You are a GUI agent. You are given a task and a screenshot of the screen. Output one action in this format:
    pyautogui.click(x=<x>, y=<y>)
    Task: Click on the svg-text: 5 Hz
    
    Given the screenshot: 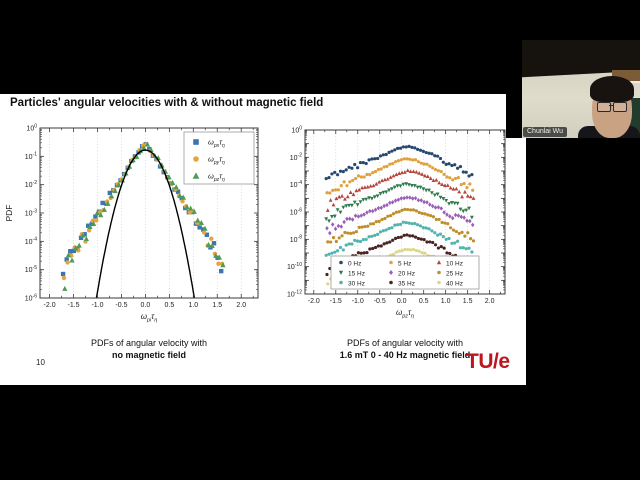 What is the action you would take?
    pyautogui.click(x=404, y=264)
    